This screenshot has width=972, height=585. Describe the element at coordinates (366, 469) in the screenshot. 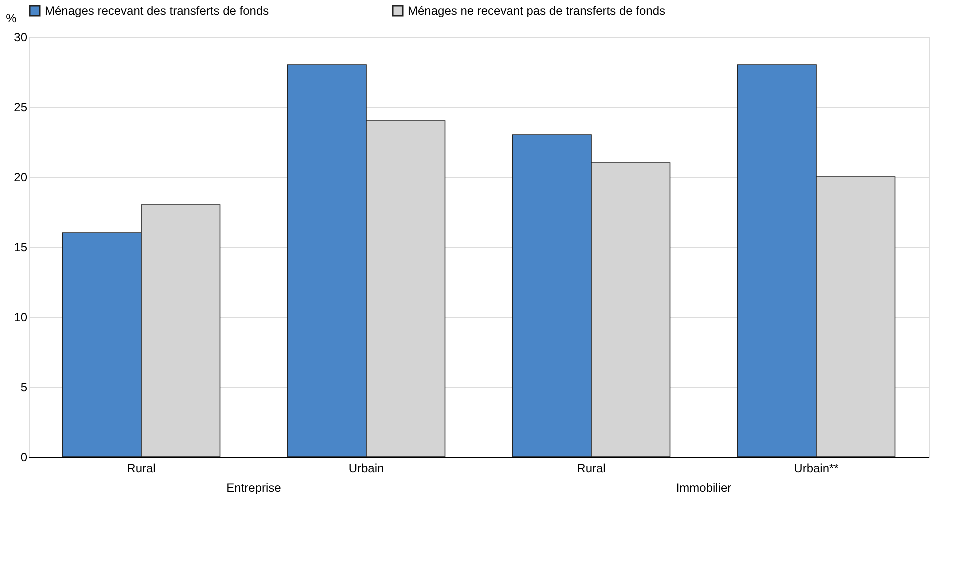

I see `x-tick-label: Urbain` at that location.